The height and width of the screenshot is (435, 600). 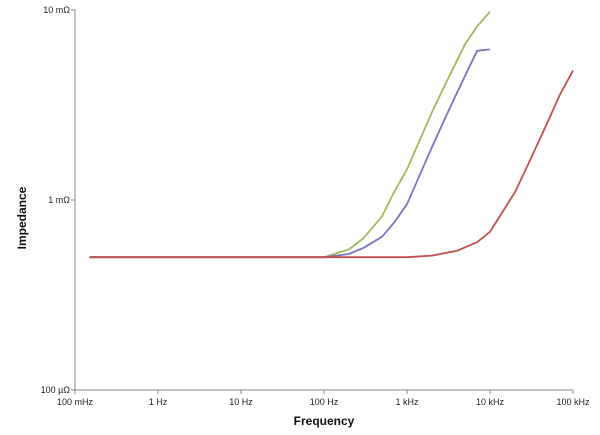 I want to click on y-tick-label: 1 mΩ, so click(x=59, y=200).